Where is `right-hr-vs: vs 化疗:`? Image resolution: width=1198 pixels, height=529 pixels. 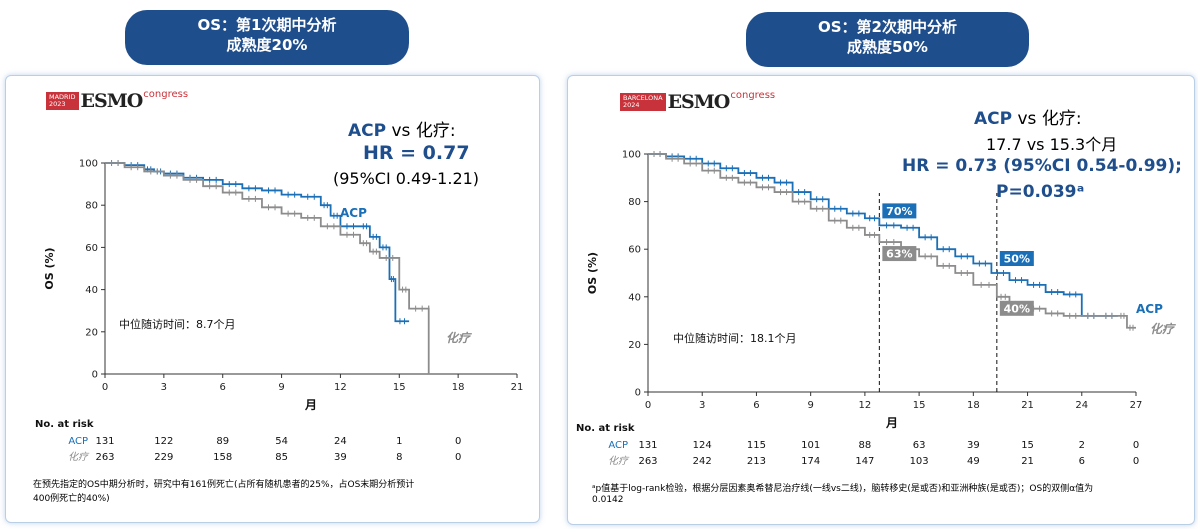
right-hr-vs: vs 化疗: is located at coordinates (1047, 119).